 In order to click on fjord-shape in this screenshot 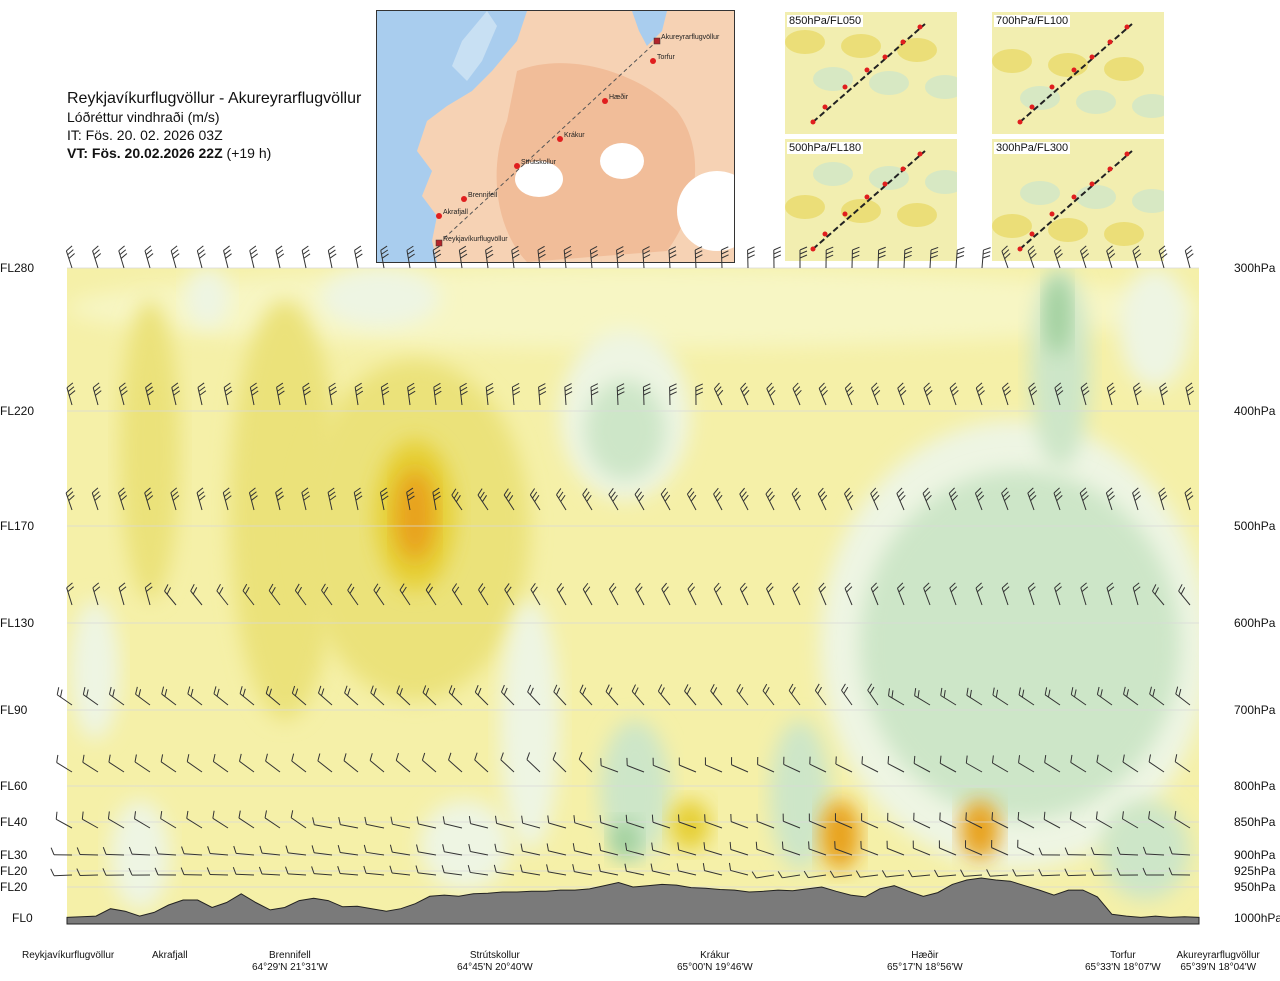, I will do `click(474, 46)`.